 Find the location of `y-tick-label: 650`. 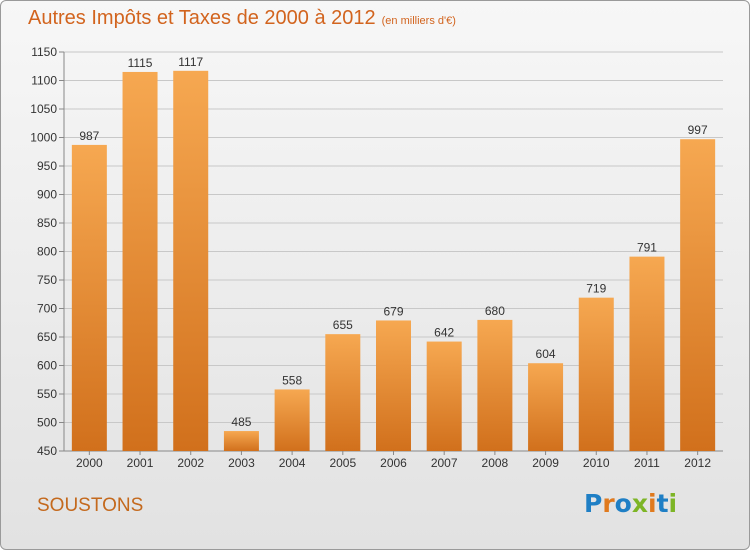

y-tick-label: 650 is located at coordinates (47, 337).